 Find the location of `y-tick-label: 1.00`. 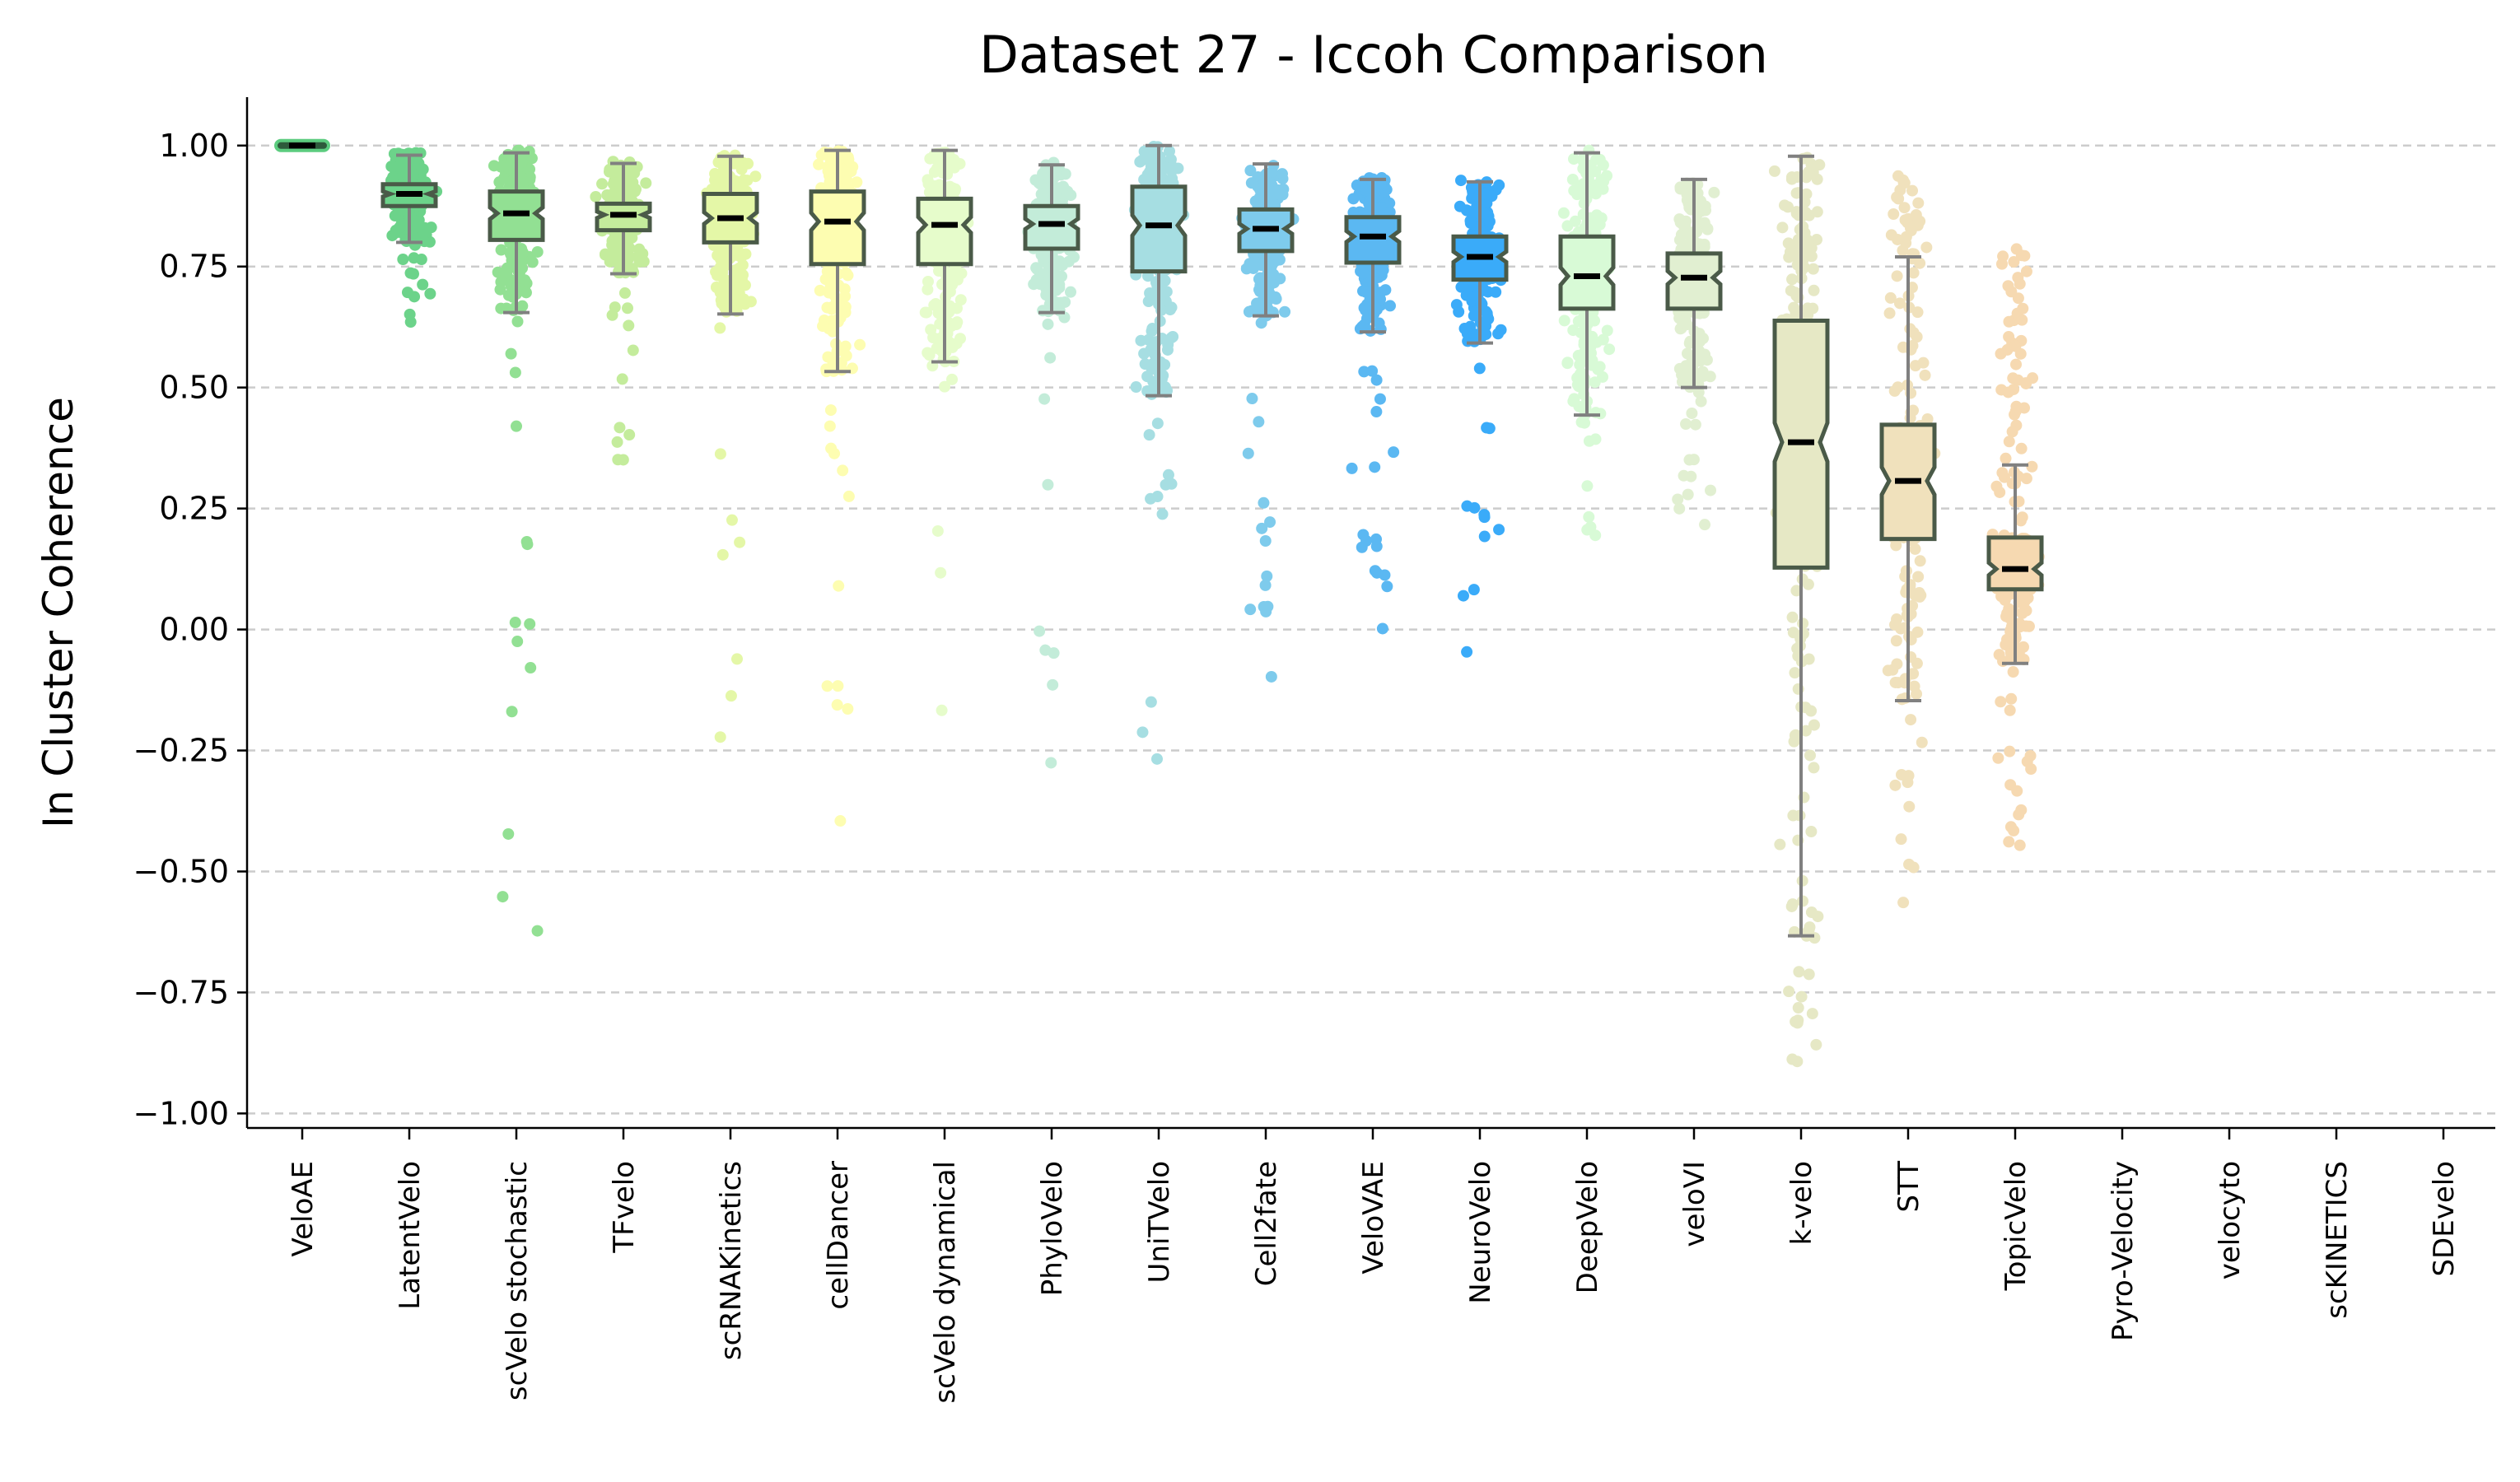

y-tick-label: 1.00 is located at coordinates (194, 146).